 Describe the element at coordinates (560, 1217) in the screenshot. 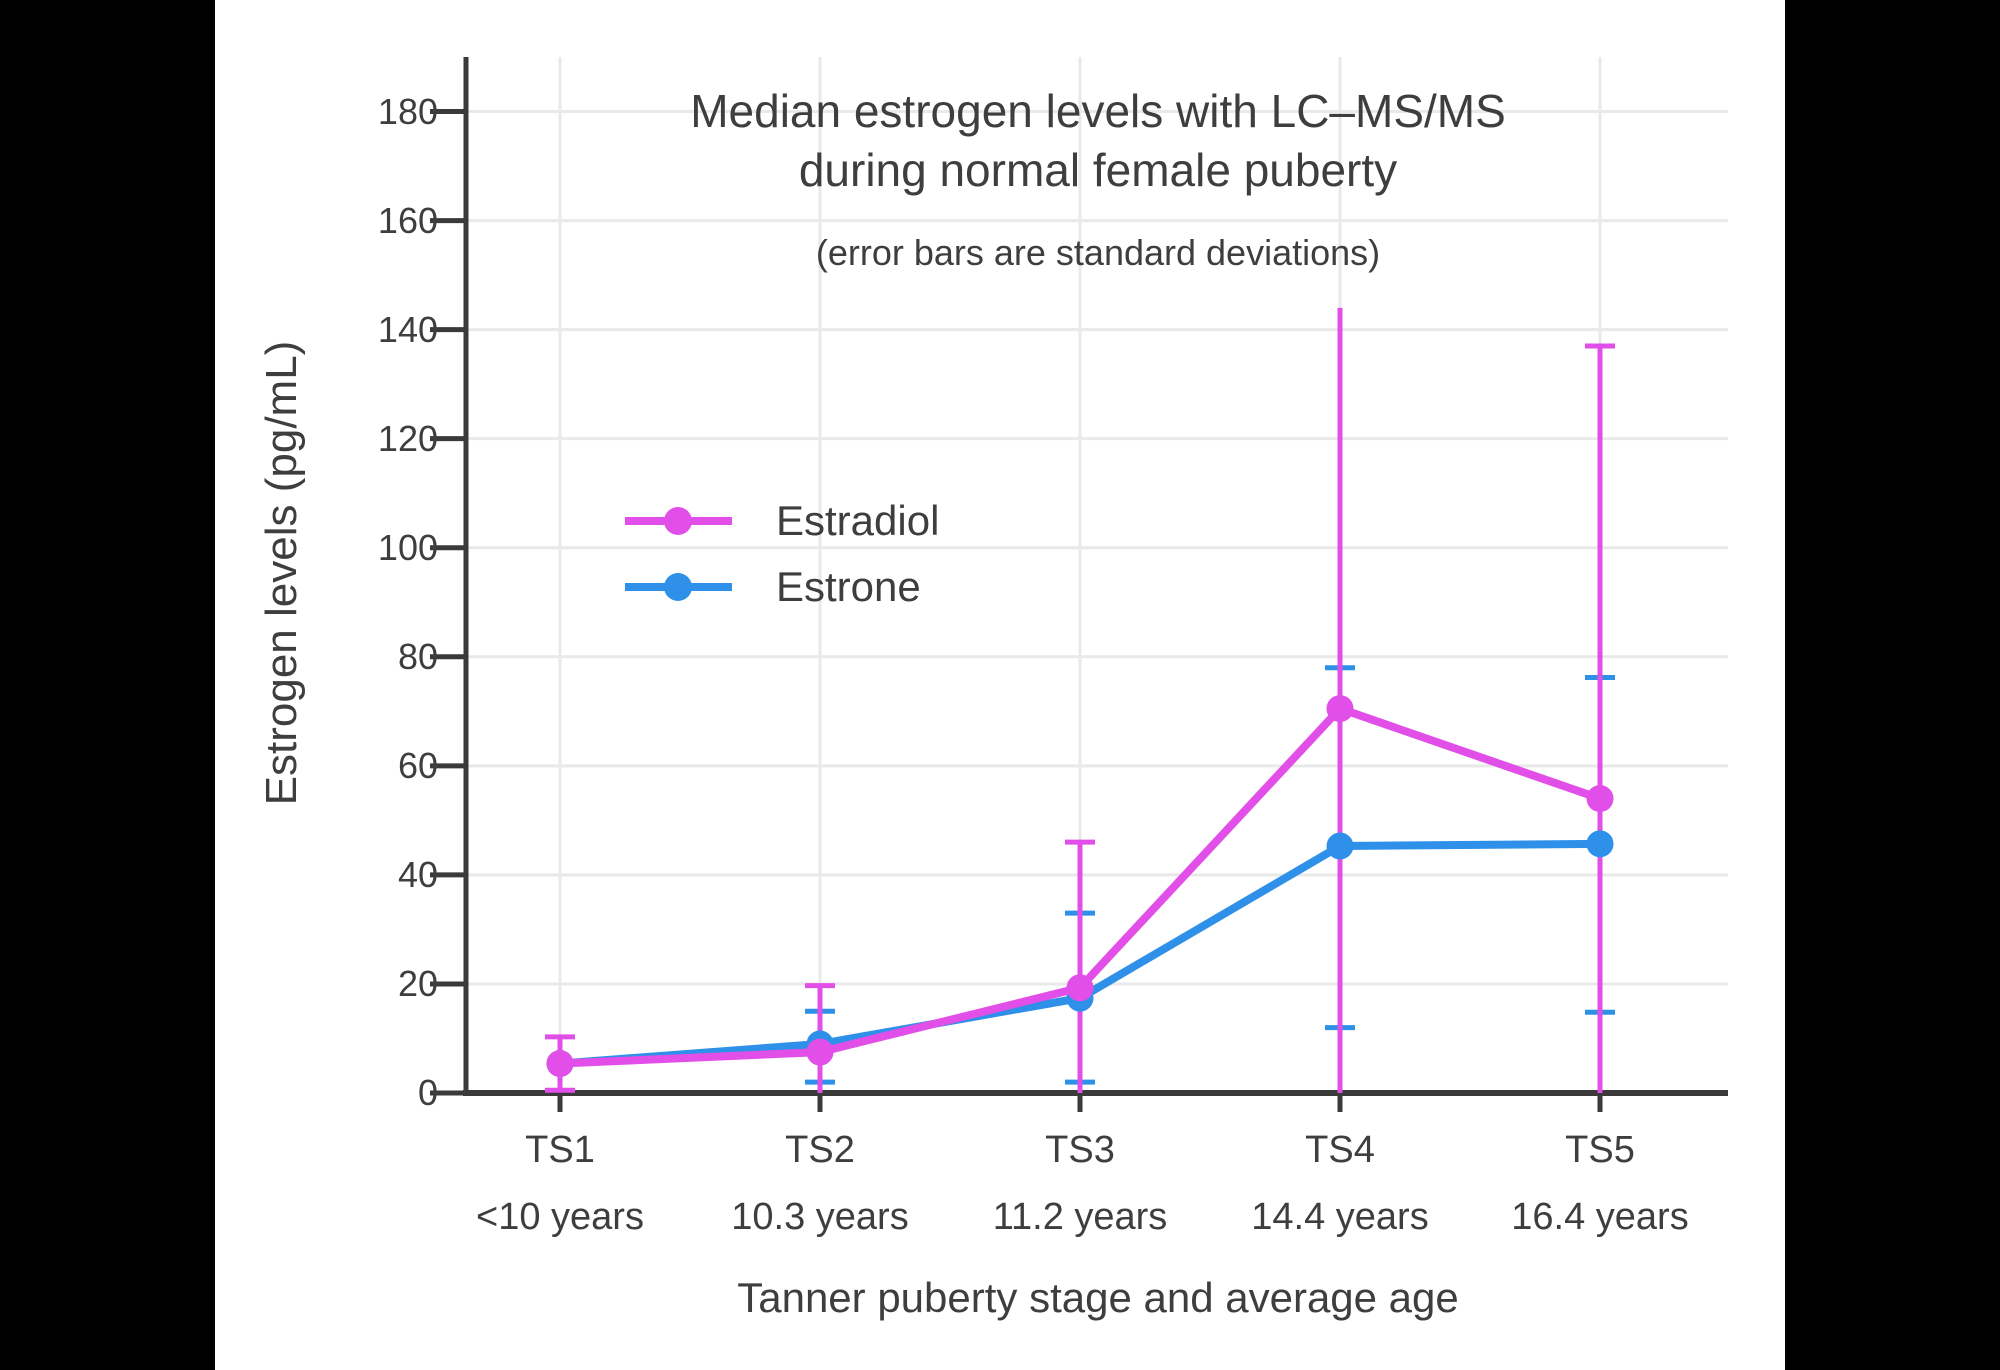

I see `x-age-label: <10 years` at that location.